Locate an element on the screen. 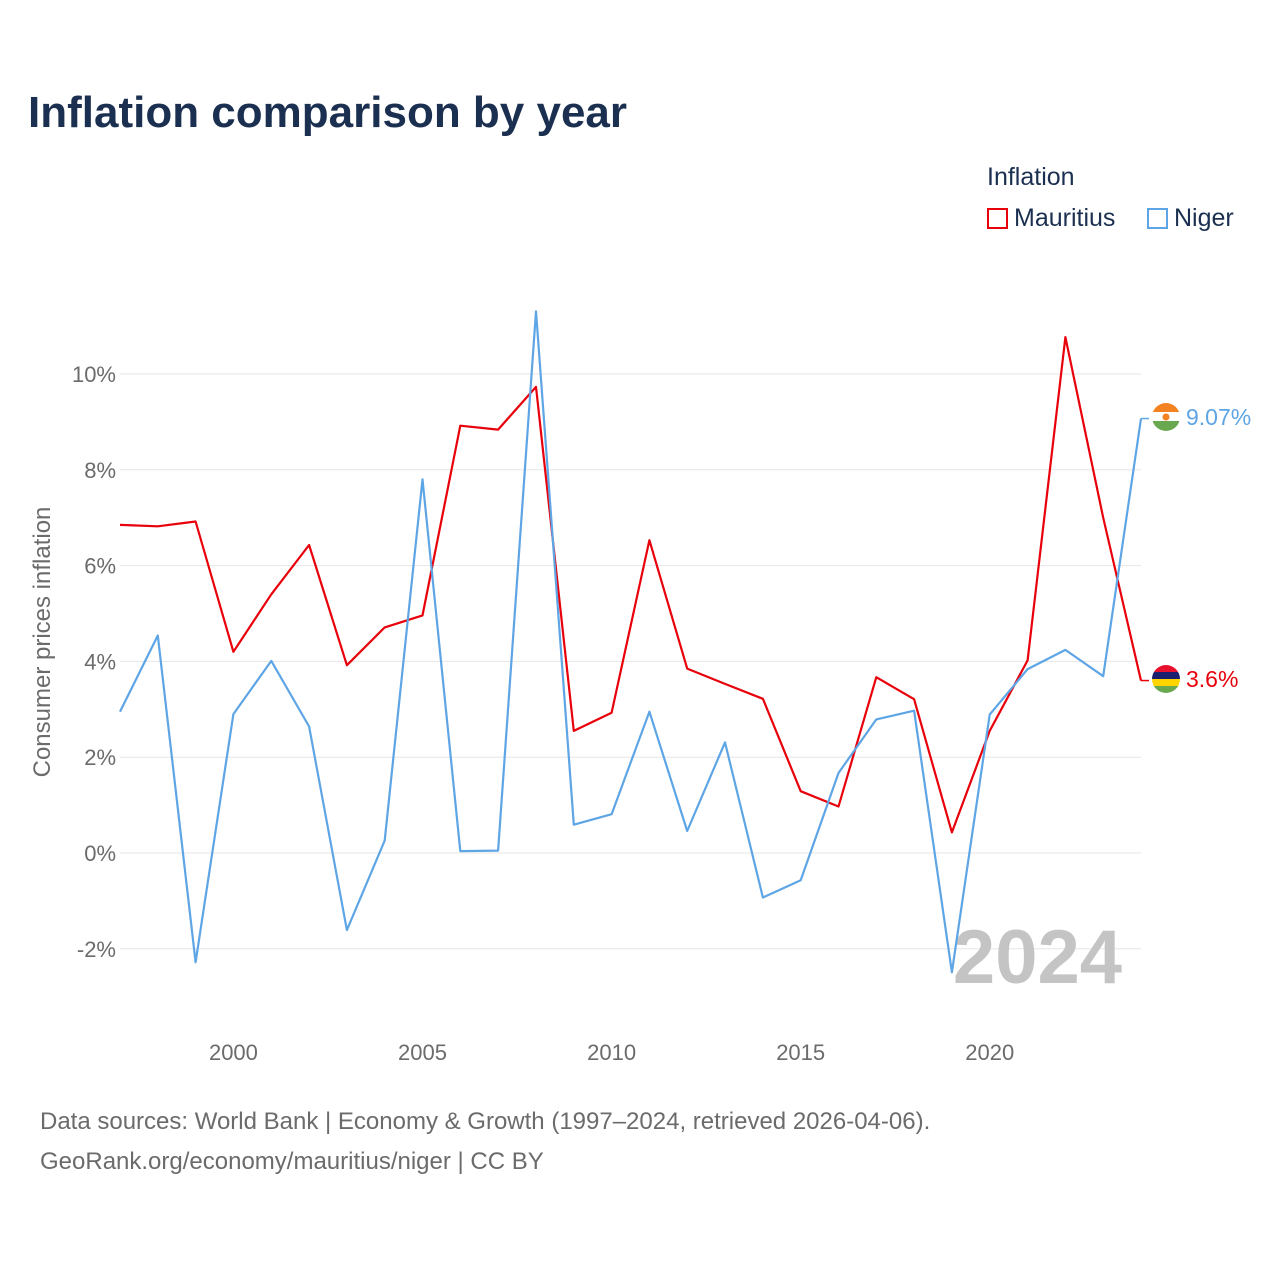  legend-item-niger: Niger is located at coordinates (1190, 218).